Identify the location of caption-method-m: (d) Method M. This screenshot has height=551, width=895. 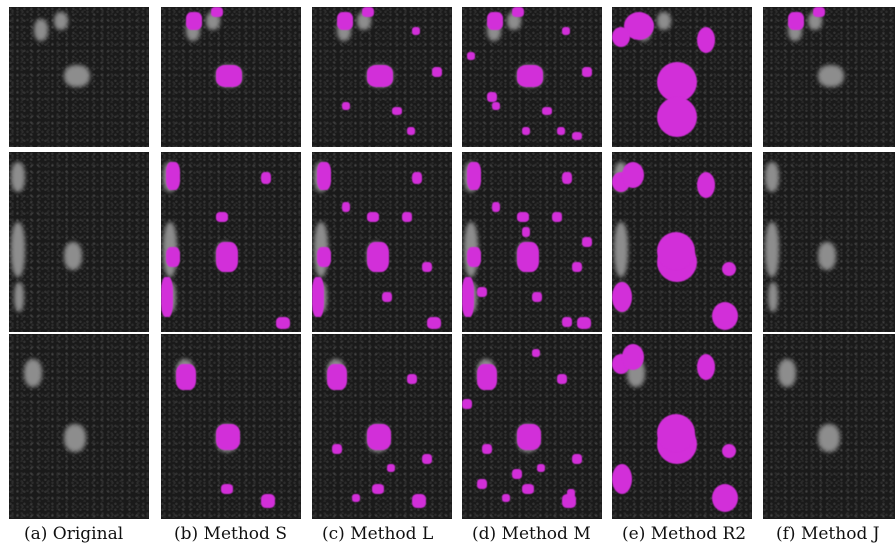
(531, 534).